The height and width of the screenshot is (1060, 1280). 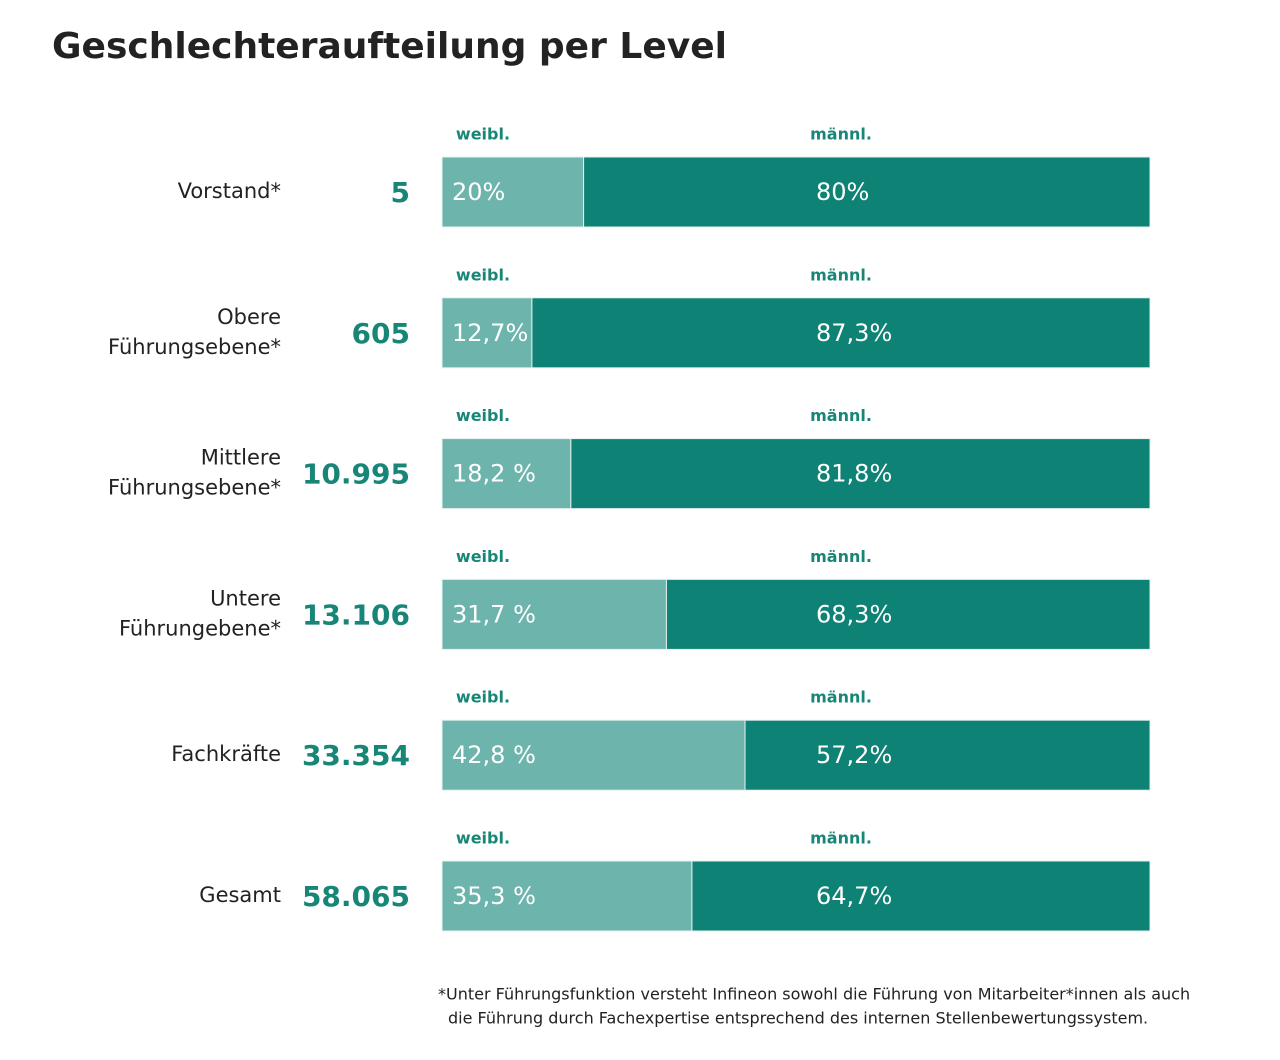 What do you see at coordinates (381, 333) in the screenshot?
I see `count-label: 605` at bounding box center [381, 333].